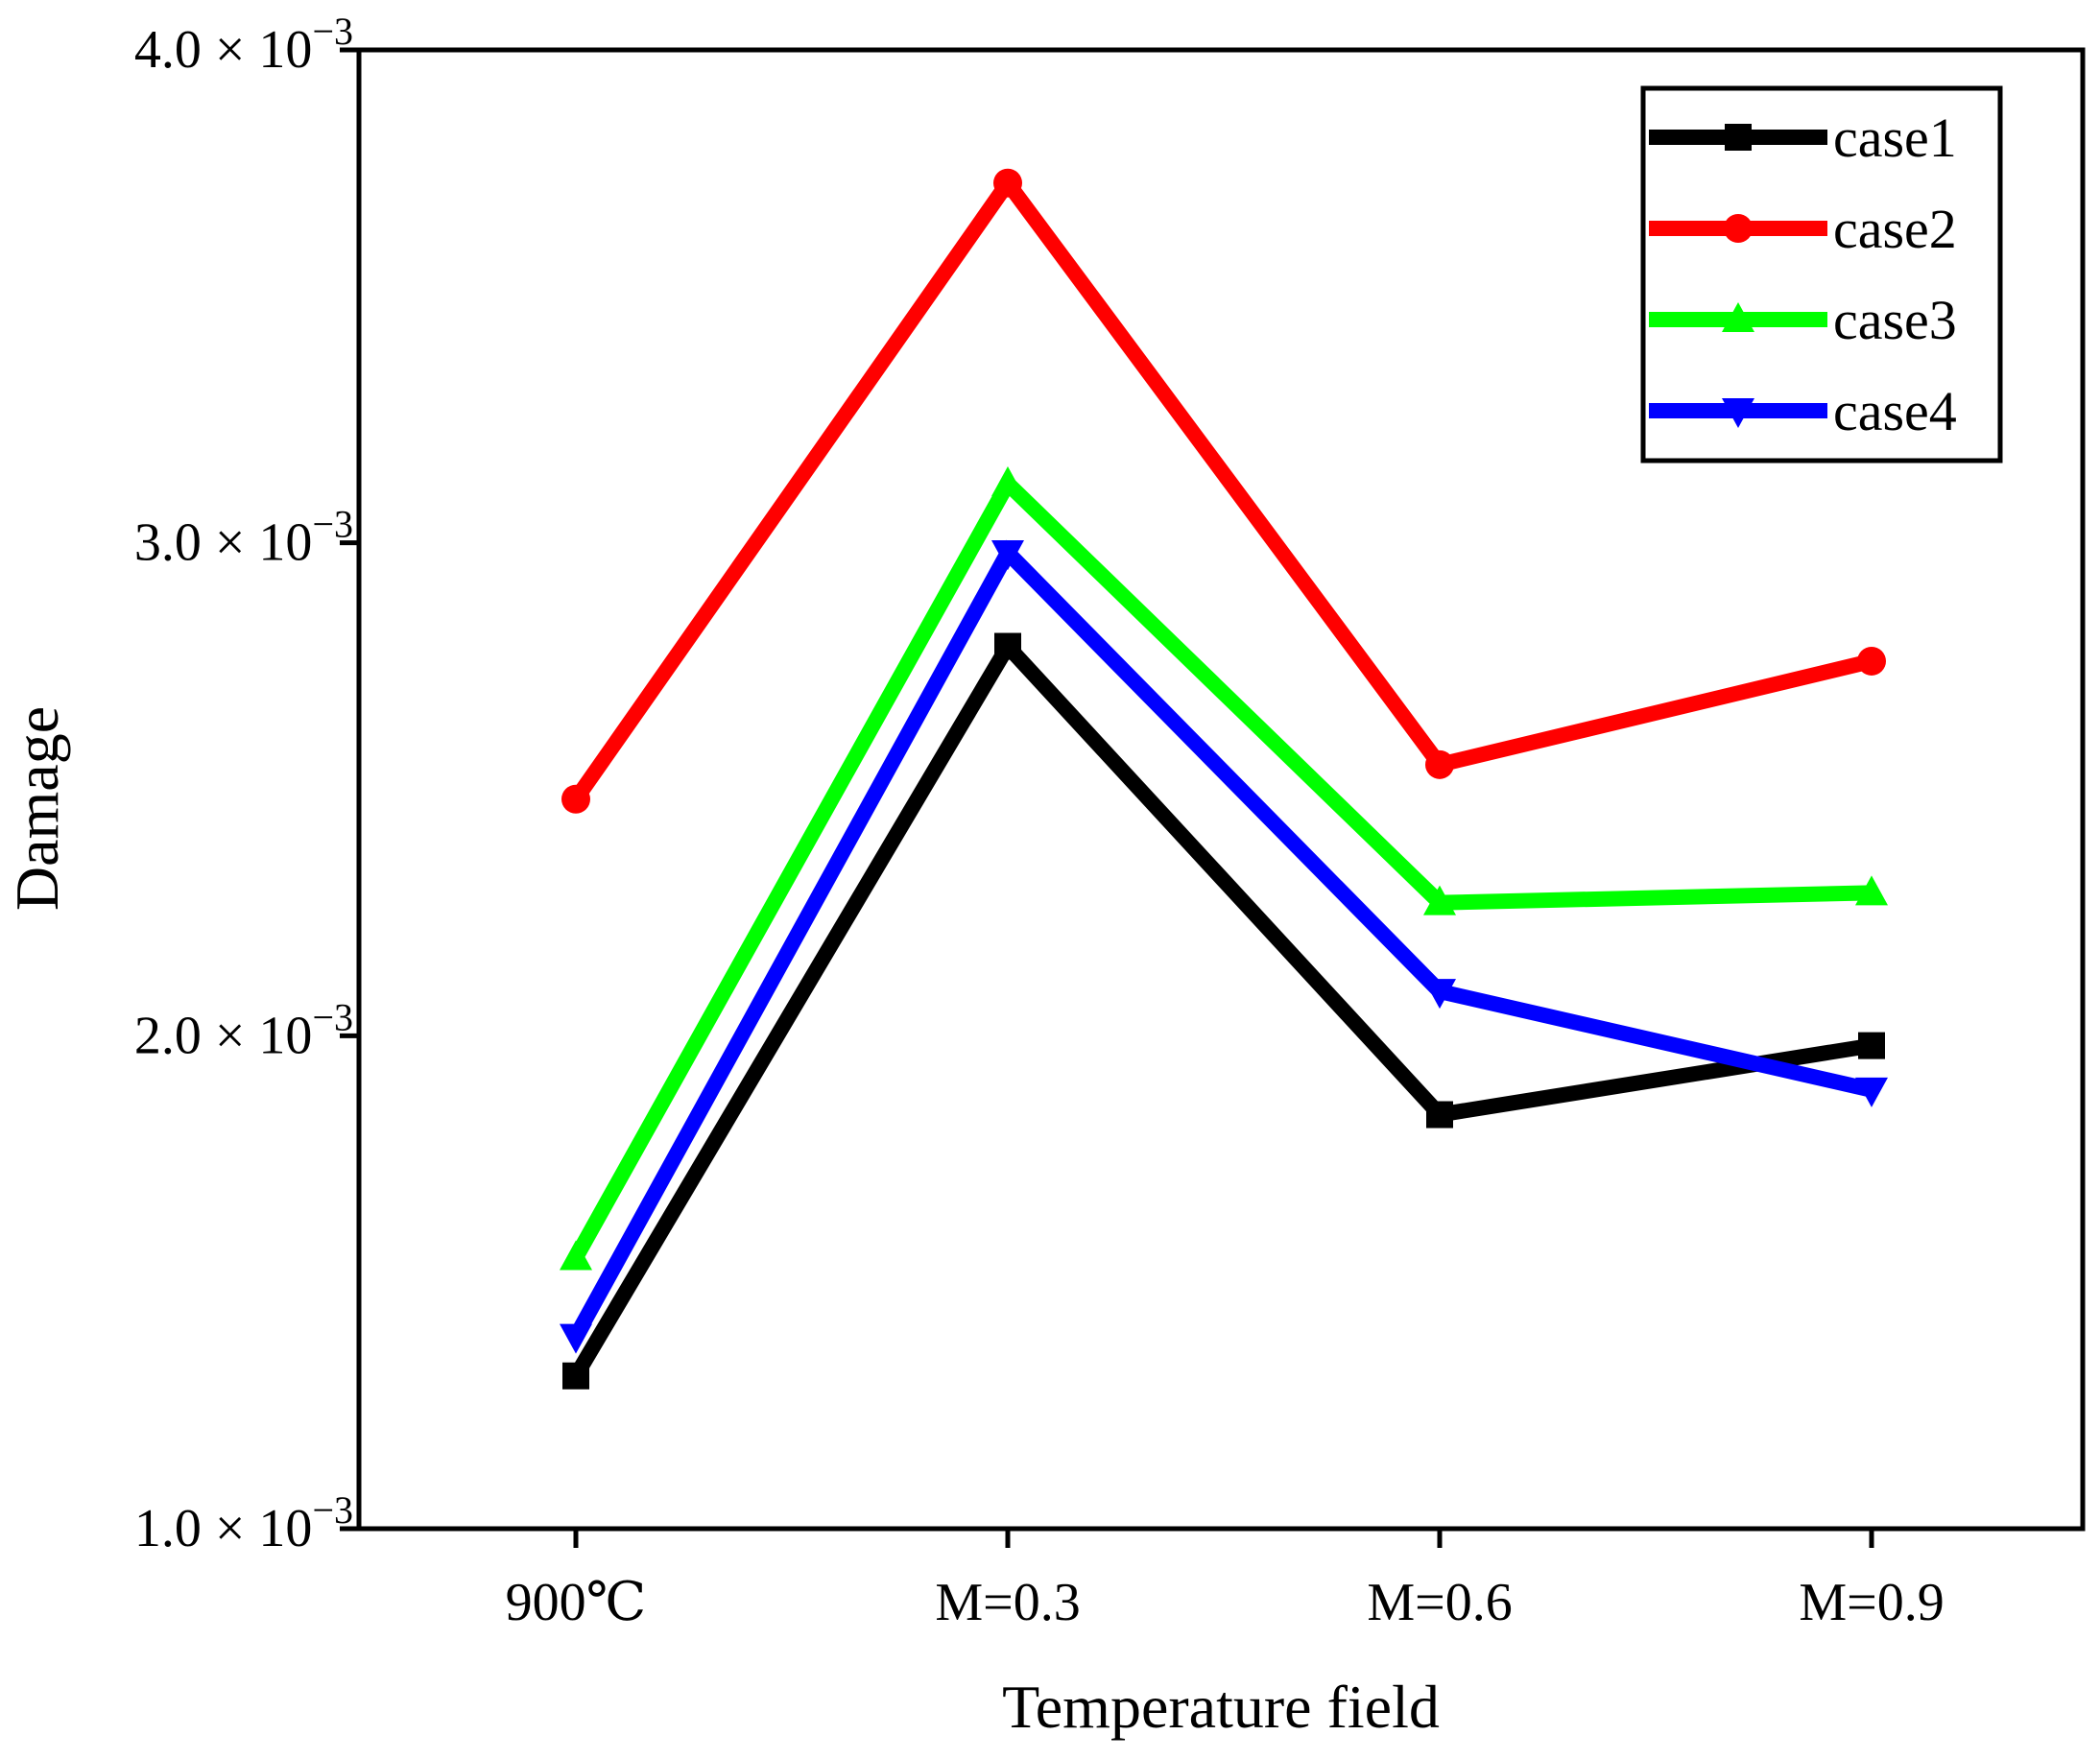 The height and width of the screenshot is (1759, 2100). I want to click on y-tick-label: 2.0 × 10⁻³, so click(243, 1030).